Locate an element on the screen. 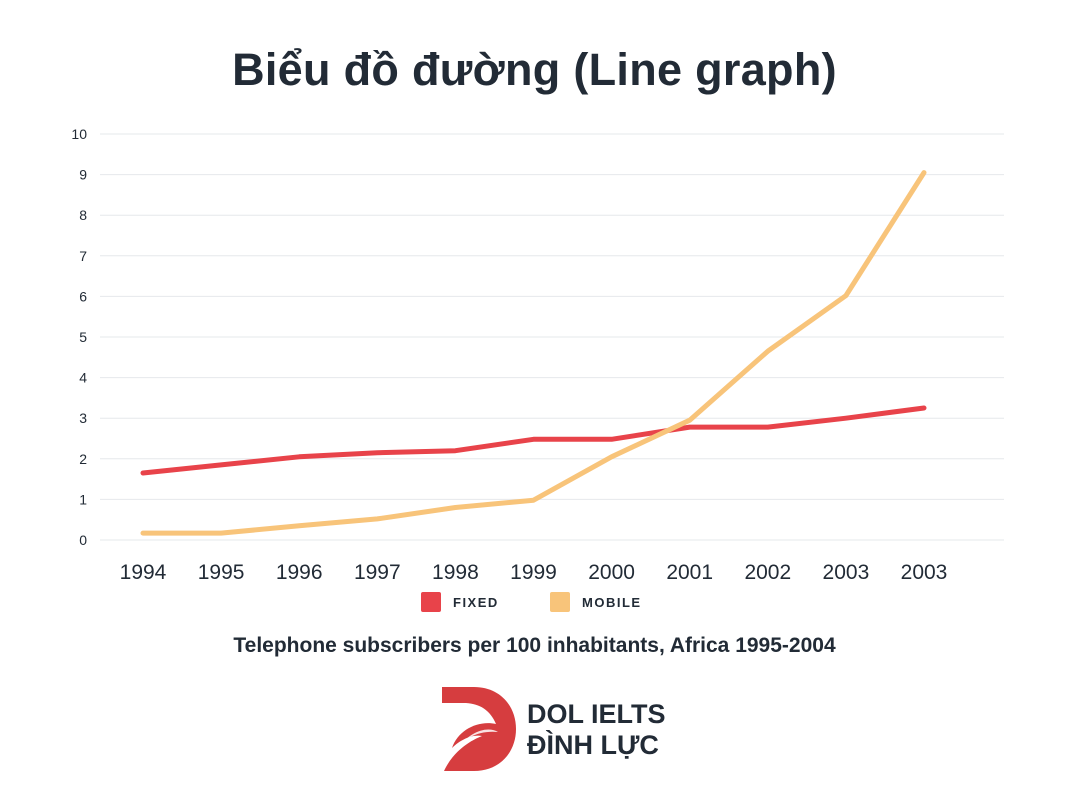 This screenshot has width=1069, height=801. y-tick-label: 1 is located at coordinates (83, 499).